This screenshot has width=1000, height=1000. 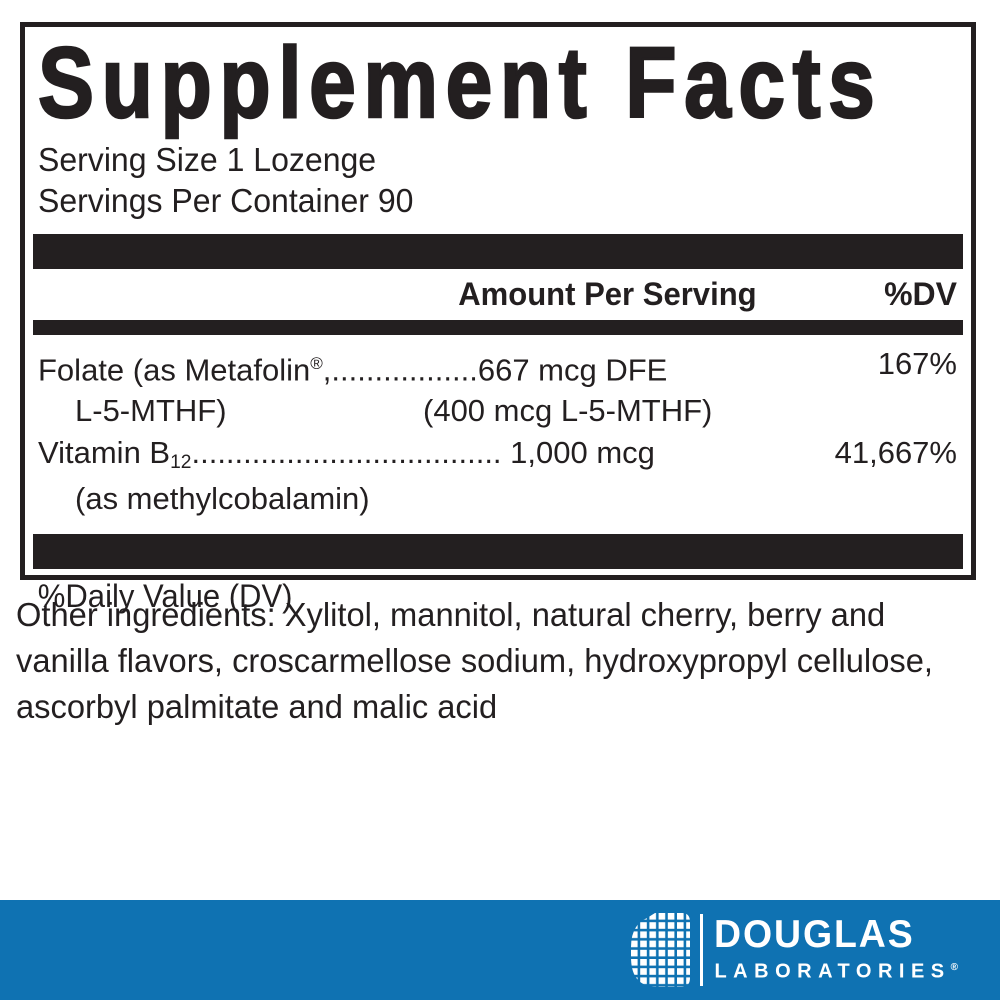 What do you see at coordinates (702, 950) in the screenshot?
I see `logo-divider` at bounding box center [702, 950].